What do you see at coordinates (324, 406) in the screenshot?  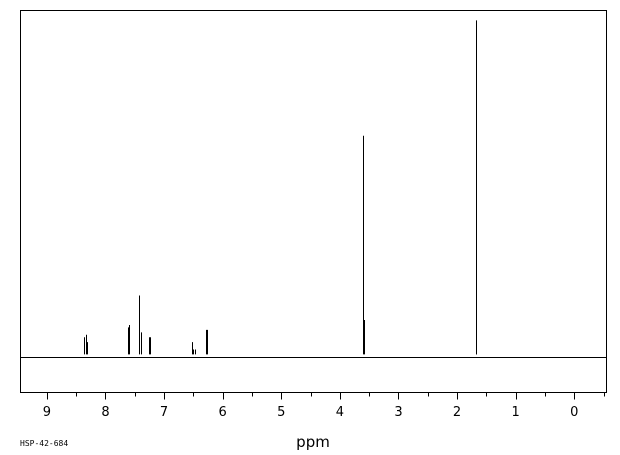 I see `x-axis-ticks: 9 8 7 6 5 4 3 2 1 0` at bounding box center [324, 406].